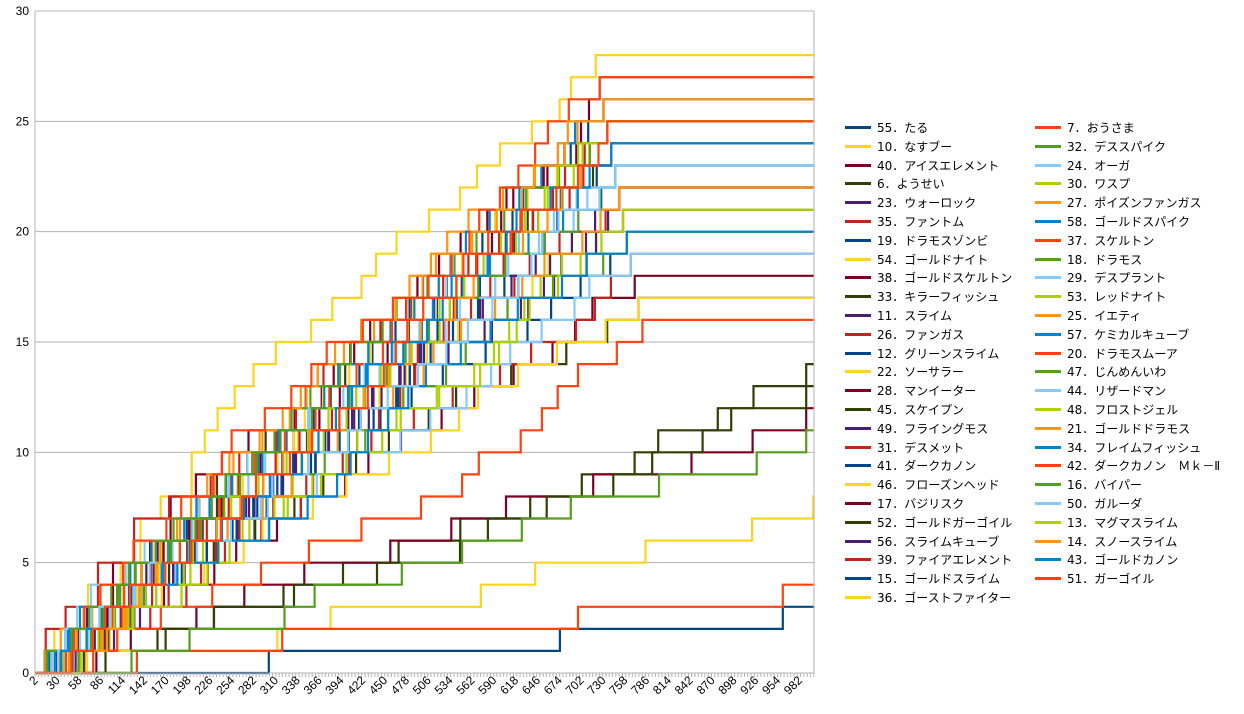 Image resolution: width=1244 pixels, height=714 pixels. Describe the element at coordinates (1122, 541) in the screenshot. I see `legend-label: 14．スノースライム` at that location.